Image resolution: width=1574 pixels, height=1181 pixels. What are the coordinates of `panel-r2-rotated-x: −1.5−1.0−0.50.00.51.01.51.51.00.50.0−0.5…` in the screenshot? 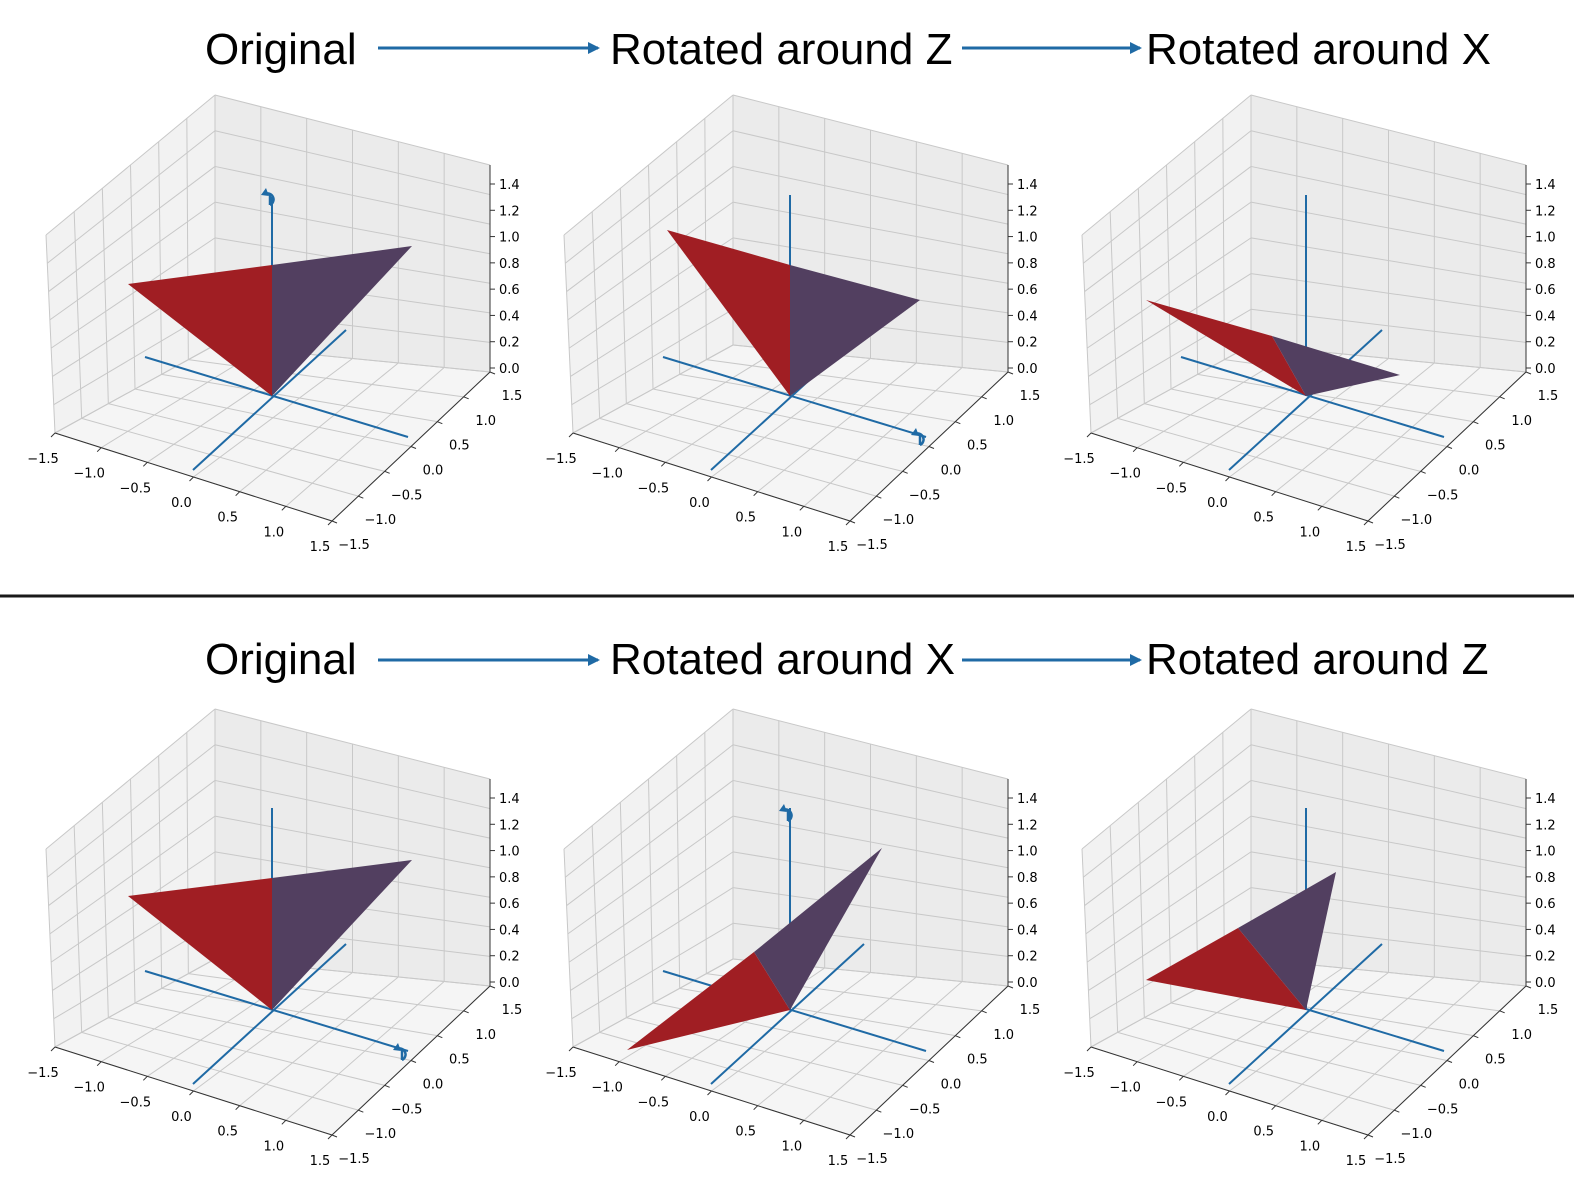 It's located at (792, 938).